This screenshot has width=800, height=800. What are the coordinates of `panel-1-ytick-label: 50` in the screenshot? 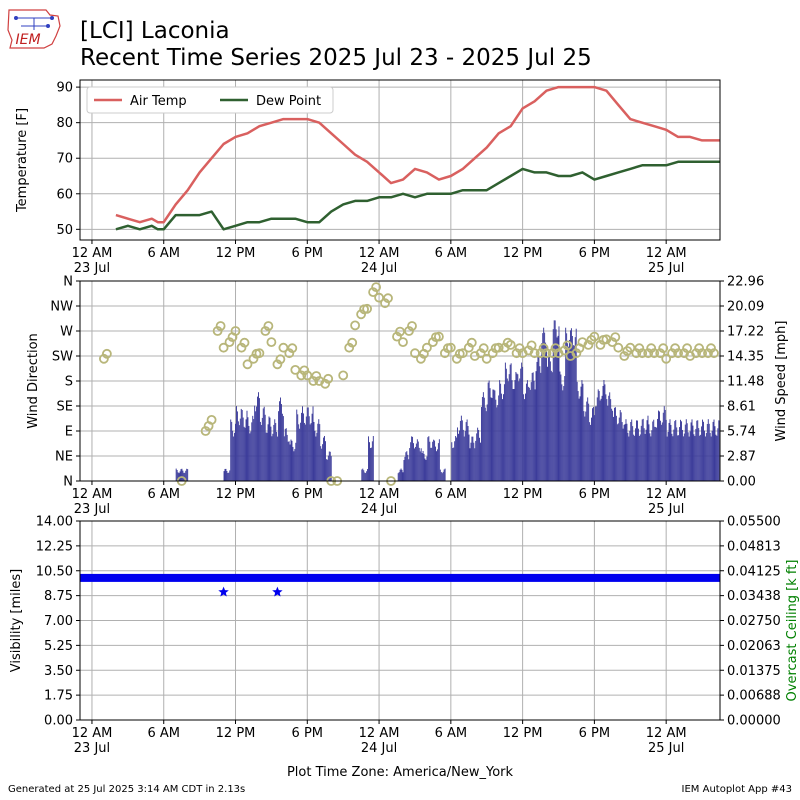 It's located at (64, 230).